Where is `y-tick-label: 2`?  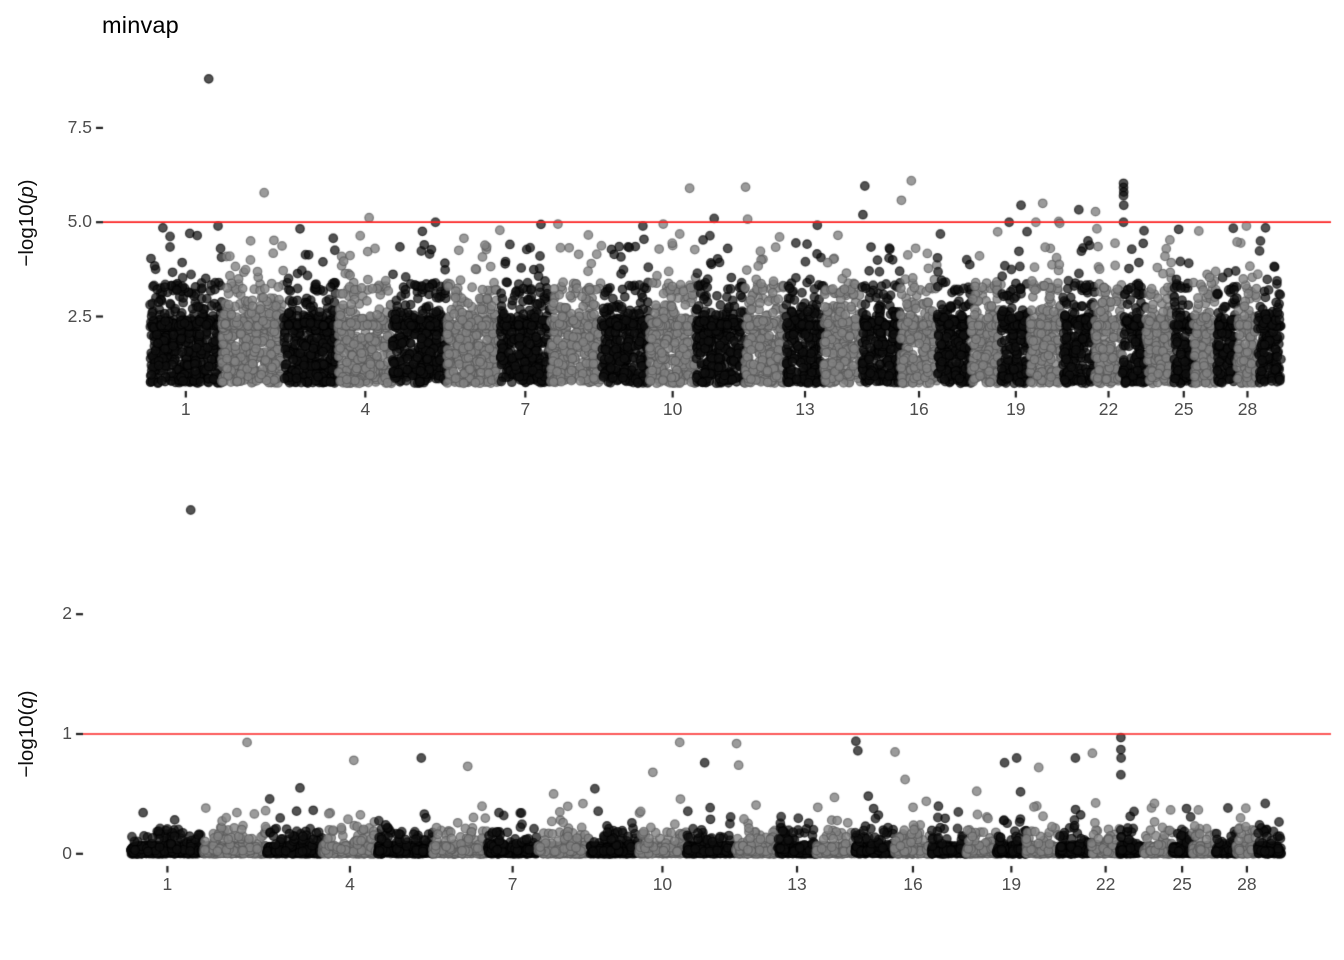
y-tick-label: 2 is located at coordinates (67, 613).